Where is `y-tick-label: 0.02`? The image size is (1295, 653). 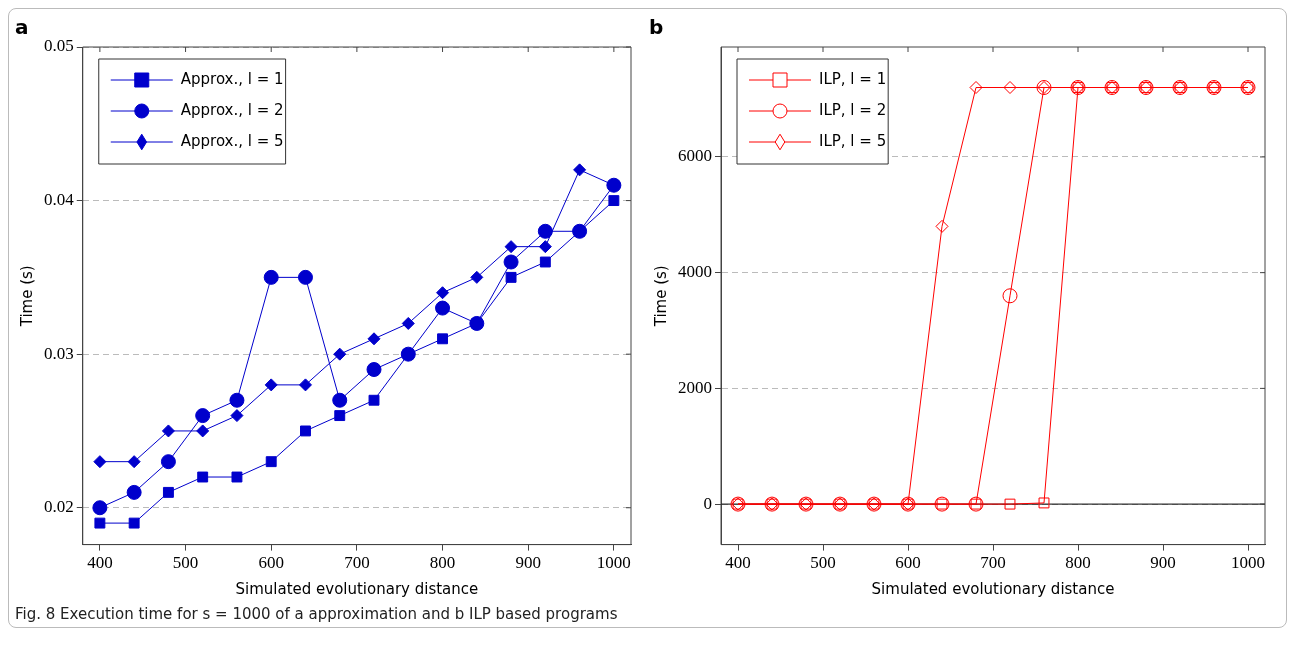 y-tick-label: 0.02 is located at coordinates (59, 507).